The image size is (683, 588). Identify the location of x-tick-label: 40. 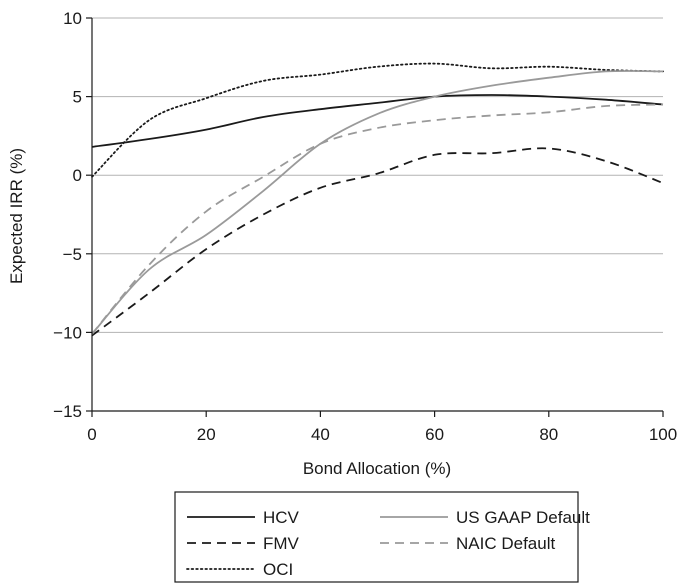
(320, 434).